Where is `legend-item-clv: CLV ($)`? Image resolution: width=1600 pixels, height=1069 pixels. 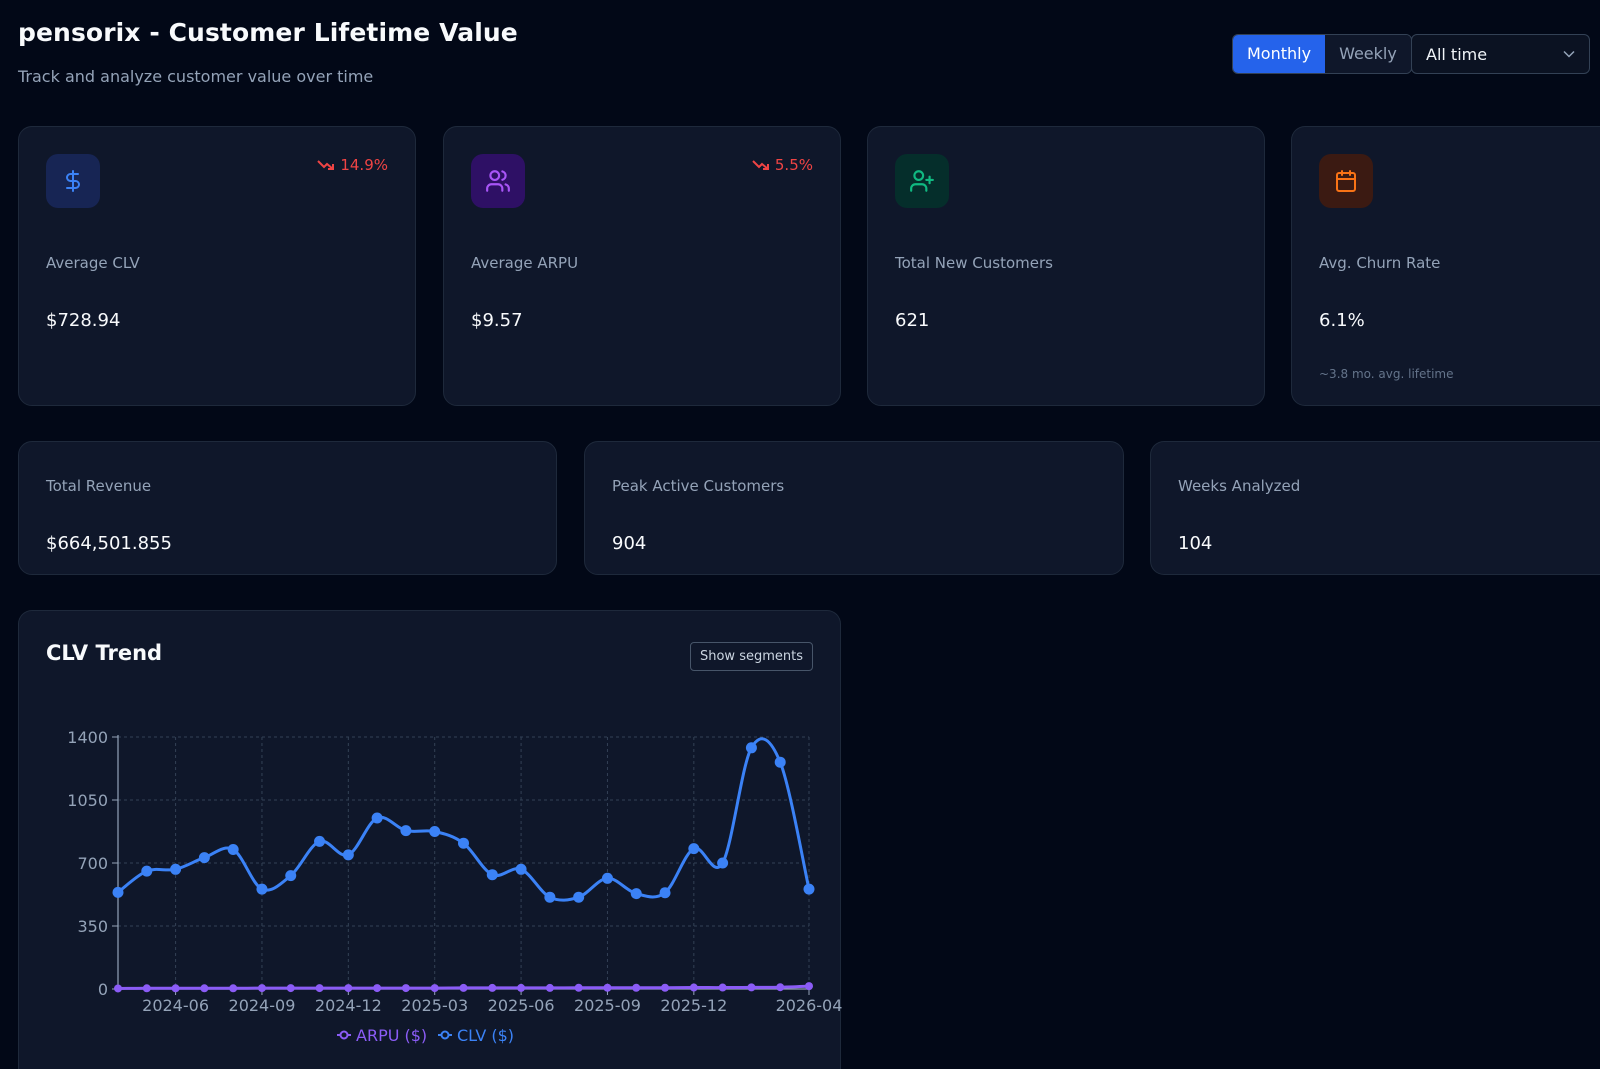 legend-item-clv: CLV ($) is located at coordinates (485, 1035).